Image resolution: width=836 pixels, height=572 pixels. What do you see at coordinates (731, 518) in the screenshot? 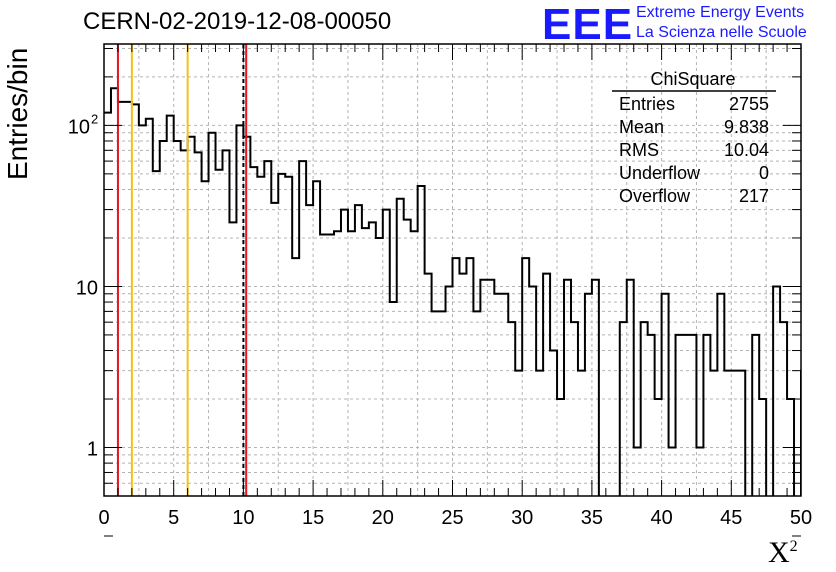
I see `x-tick-label: 45` at bounding box center [731, 518].